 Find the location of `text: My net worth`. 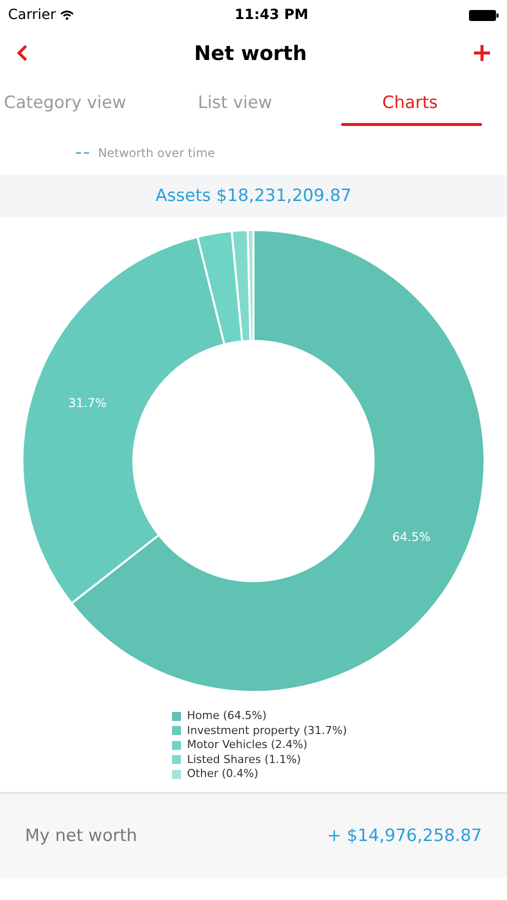

text: My net worth is located at coordinates (81, 836).